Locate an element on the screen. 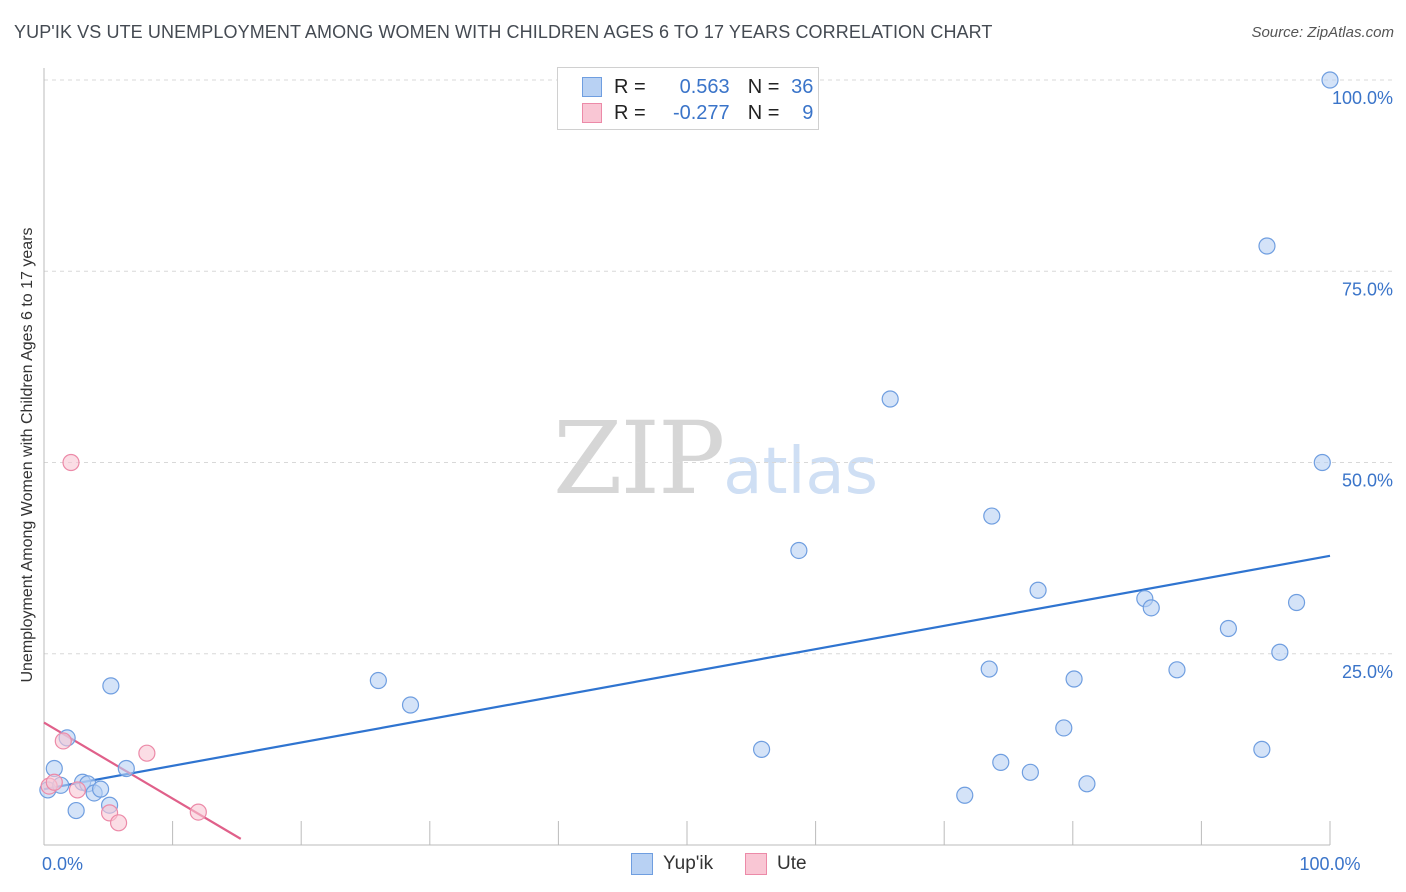 This screenshot has width=1406, height=892. bottom-legend-label-yupik: Yup'ik is located at coordinates (688, 863).